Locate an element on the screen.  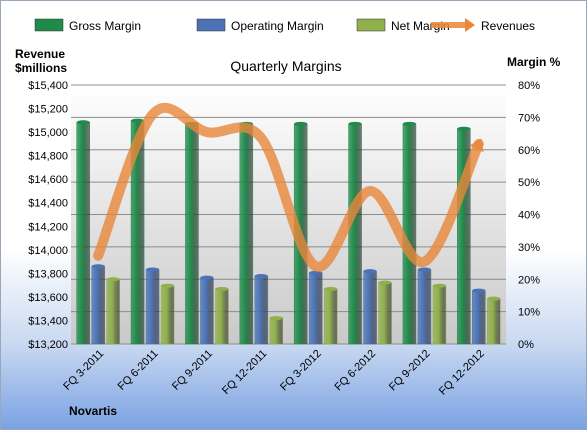
left-axis-tick-label: $14,400 is located at coordinates (48, 204).